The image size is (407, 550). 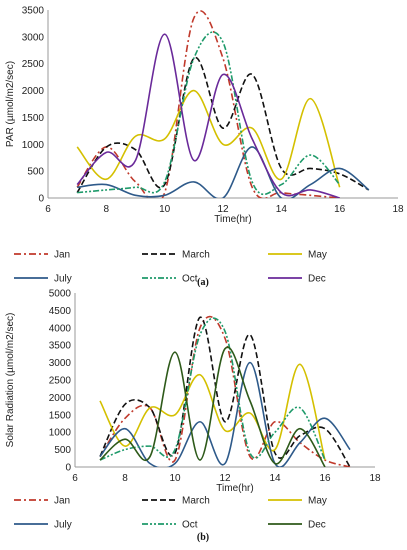 I want to click on y-tick-label: 4000, so click(x=60, y=328).